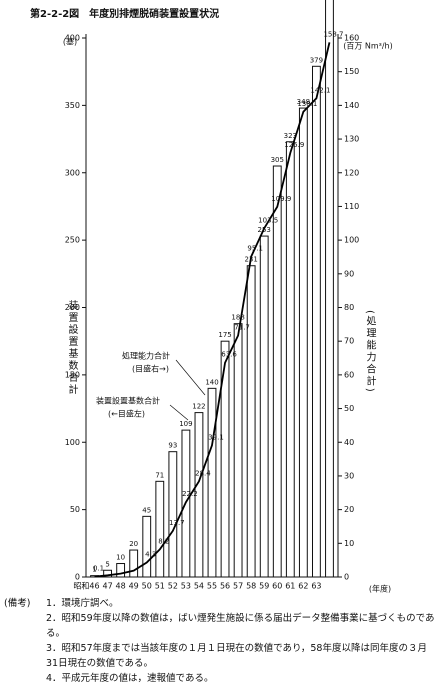  What do you see at coordinates (173, 586) in the screenshot?
I see `x-tick-label: 52` at bounding box center [173, 586].